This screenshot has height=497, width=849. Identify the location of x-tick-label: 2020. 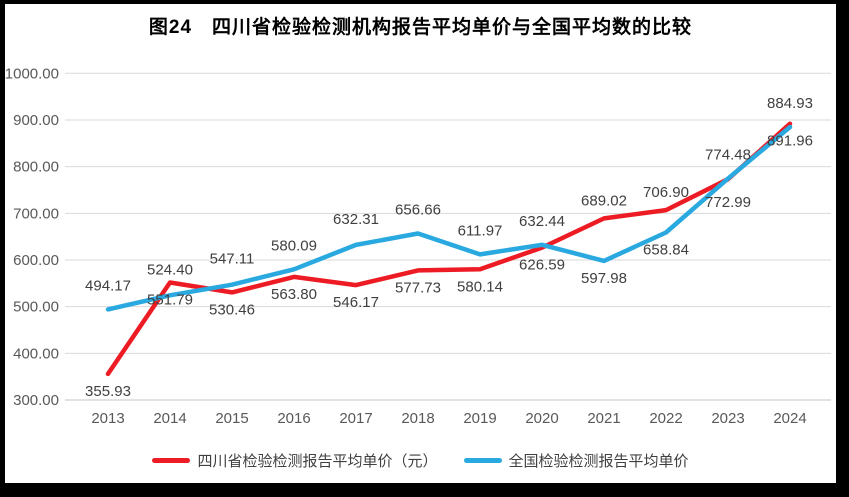
(541, 418).